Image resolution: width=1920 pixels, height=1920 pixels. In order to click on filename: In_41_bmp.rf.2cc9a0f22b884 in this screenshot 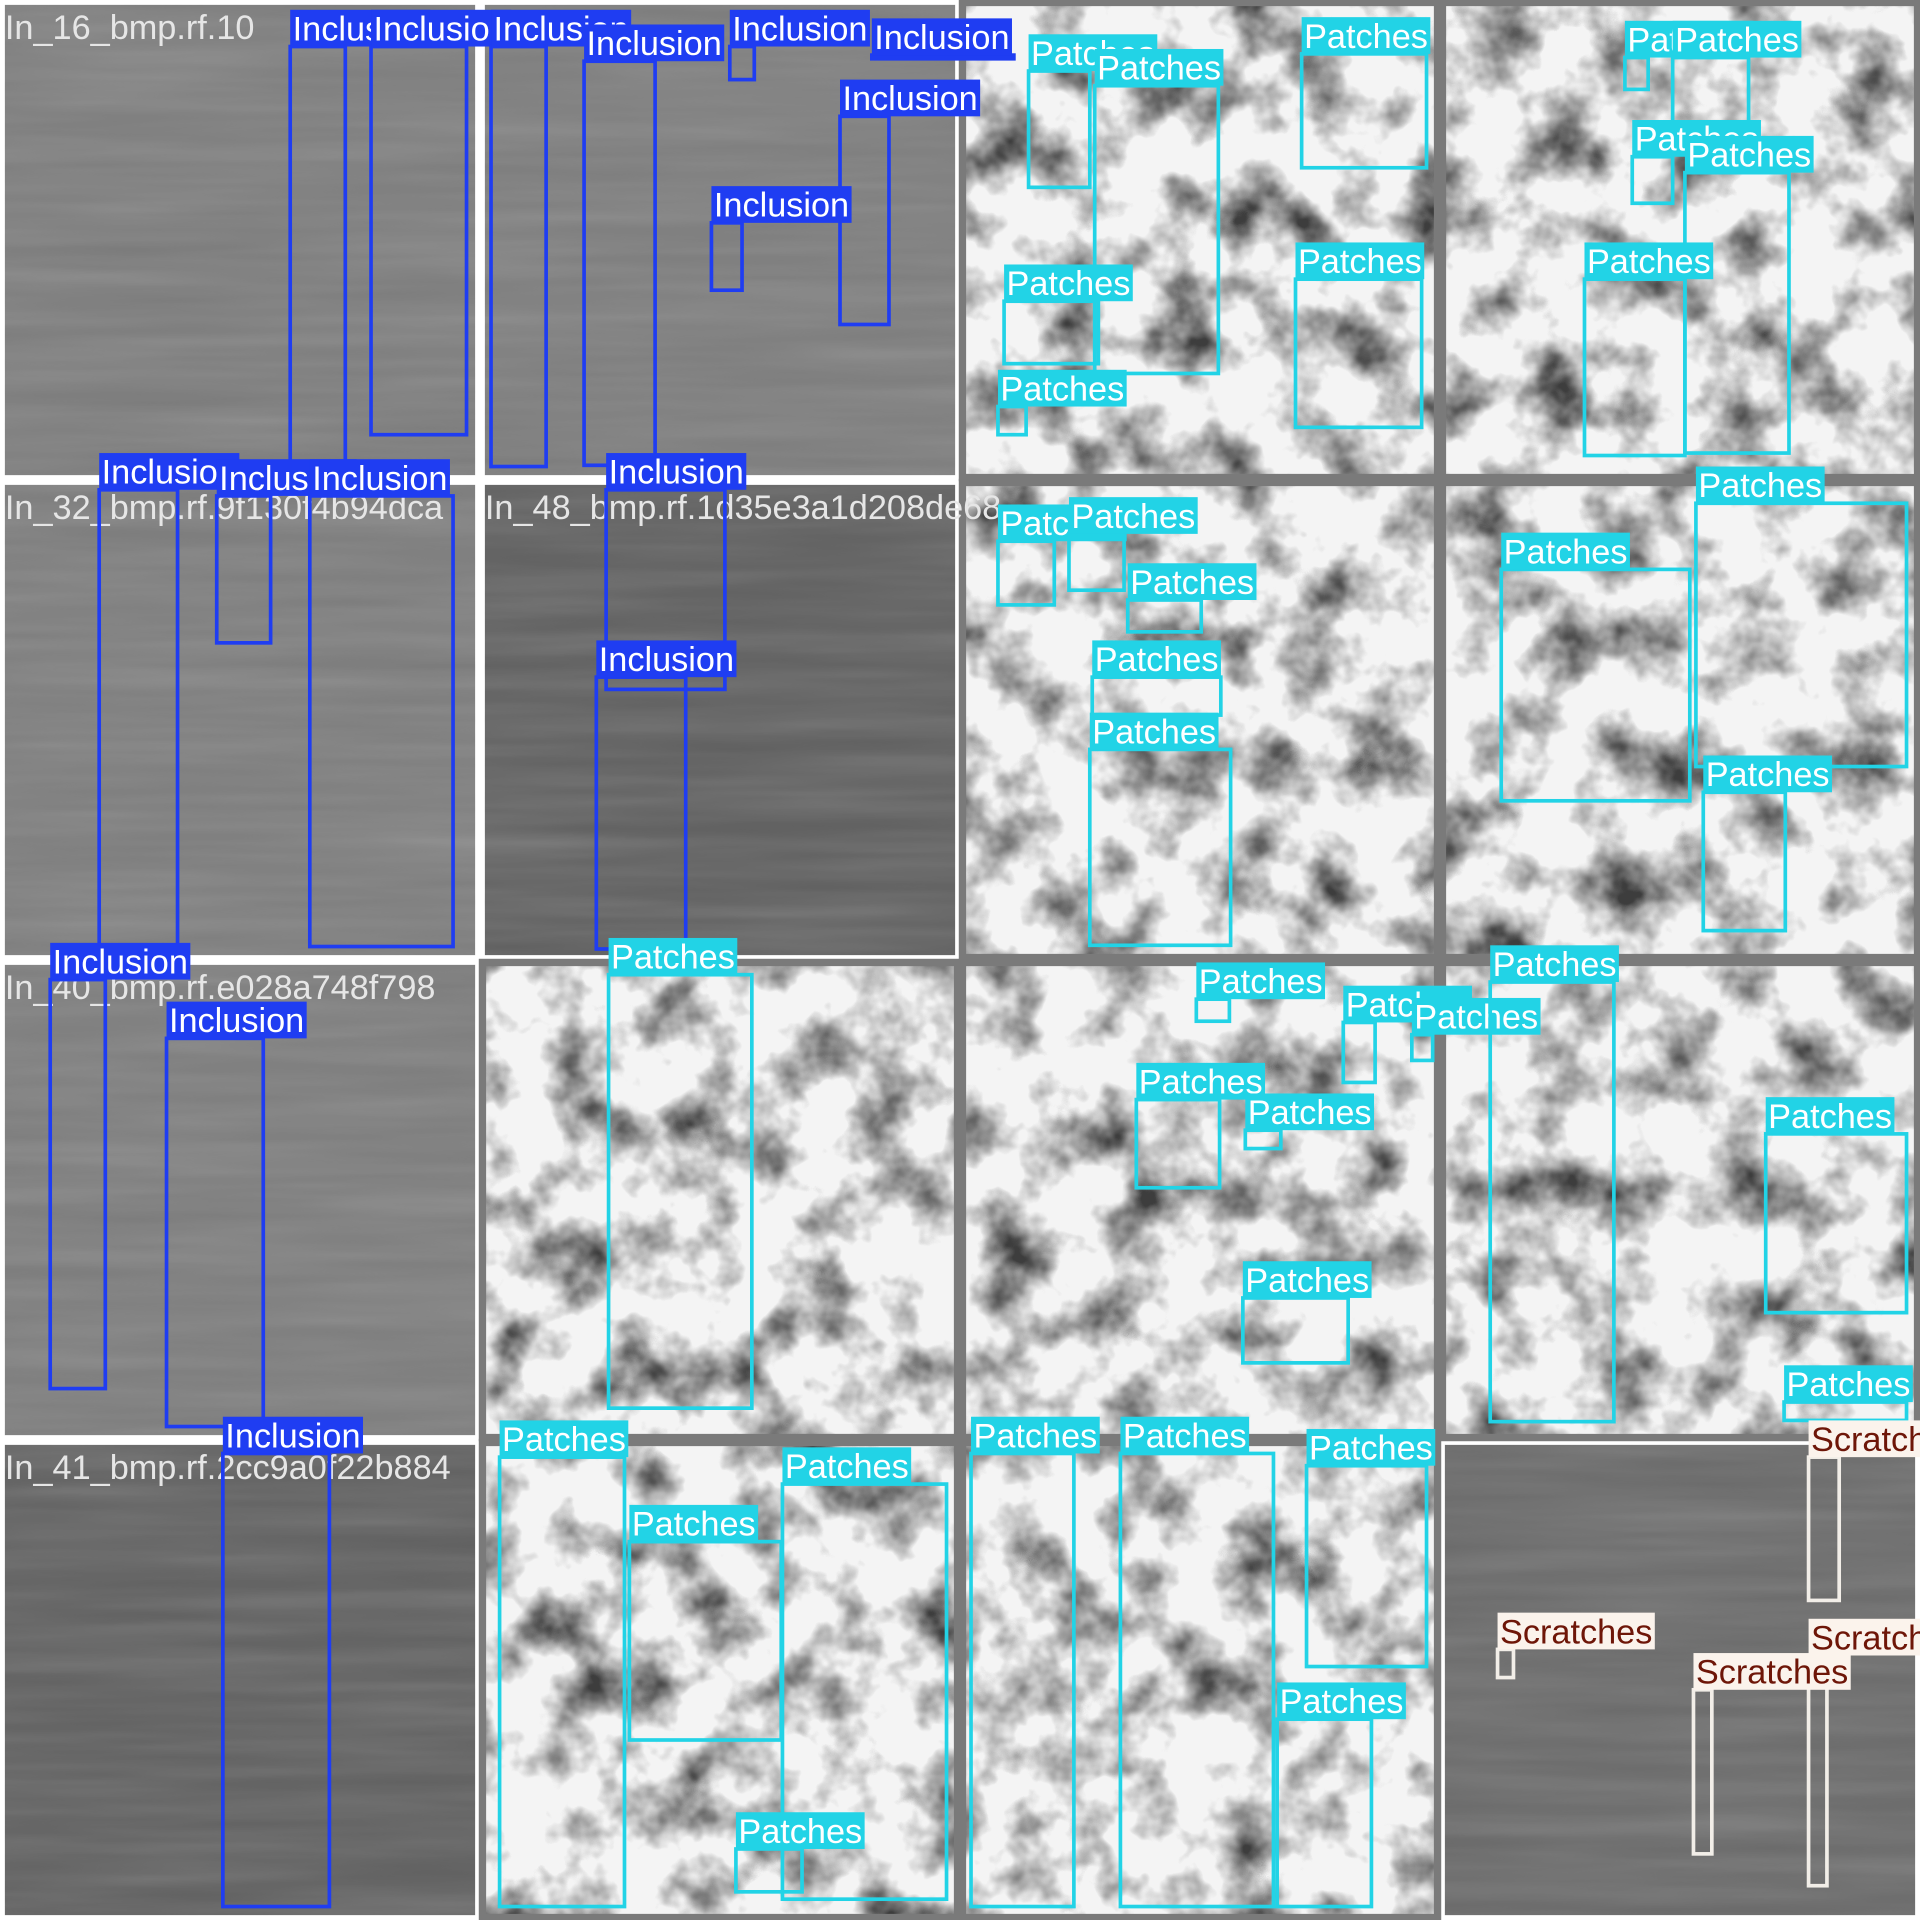, I will do `click(228, 1468)`.